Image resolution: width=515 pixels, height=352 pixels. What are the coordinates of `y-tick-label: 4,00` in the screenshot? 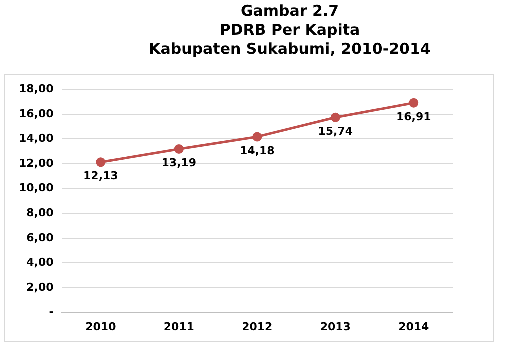 It's located at (40, 263).